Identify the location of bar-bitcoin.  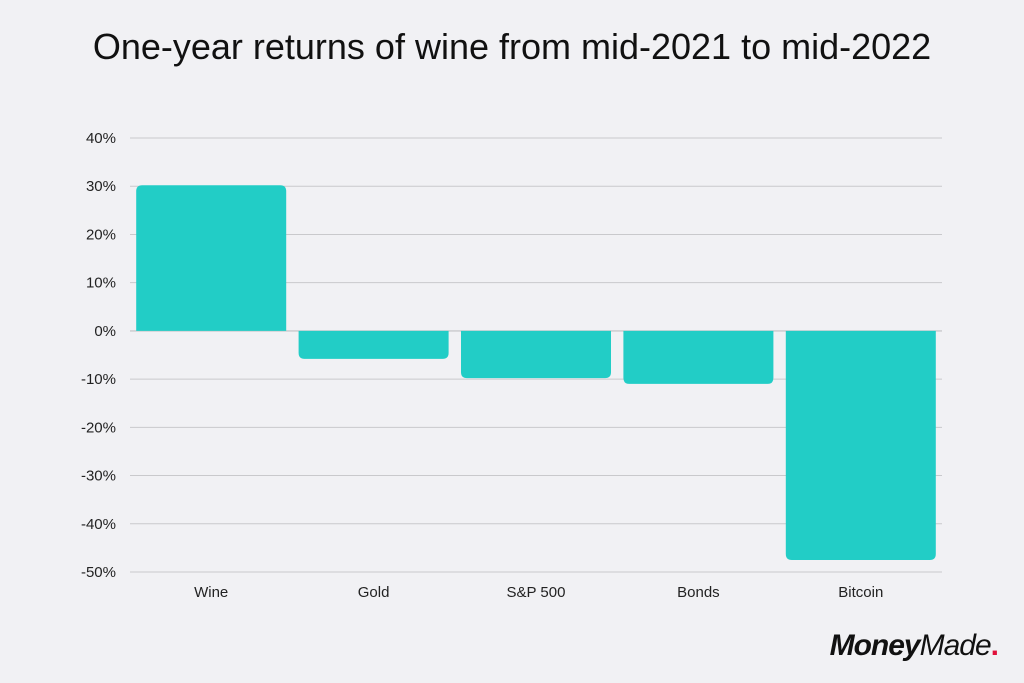
(860, 445).